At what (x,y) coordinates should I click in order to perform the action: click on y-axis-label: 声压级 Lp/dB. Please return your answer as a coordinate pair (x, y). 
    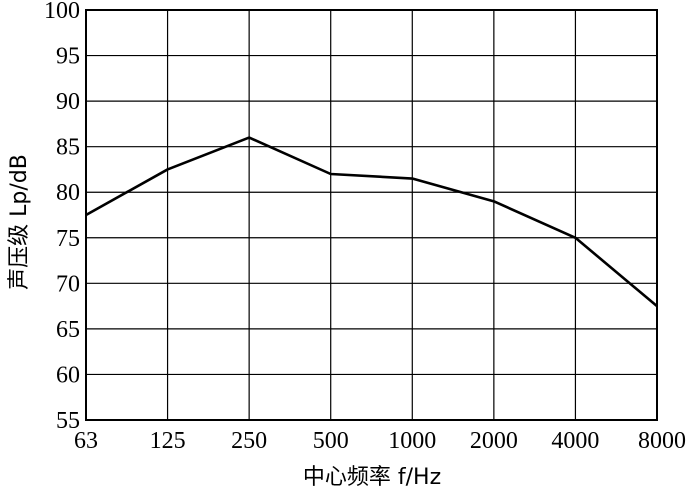
    Looking at the image, I should click on (19, 222).